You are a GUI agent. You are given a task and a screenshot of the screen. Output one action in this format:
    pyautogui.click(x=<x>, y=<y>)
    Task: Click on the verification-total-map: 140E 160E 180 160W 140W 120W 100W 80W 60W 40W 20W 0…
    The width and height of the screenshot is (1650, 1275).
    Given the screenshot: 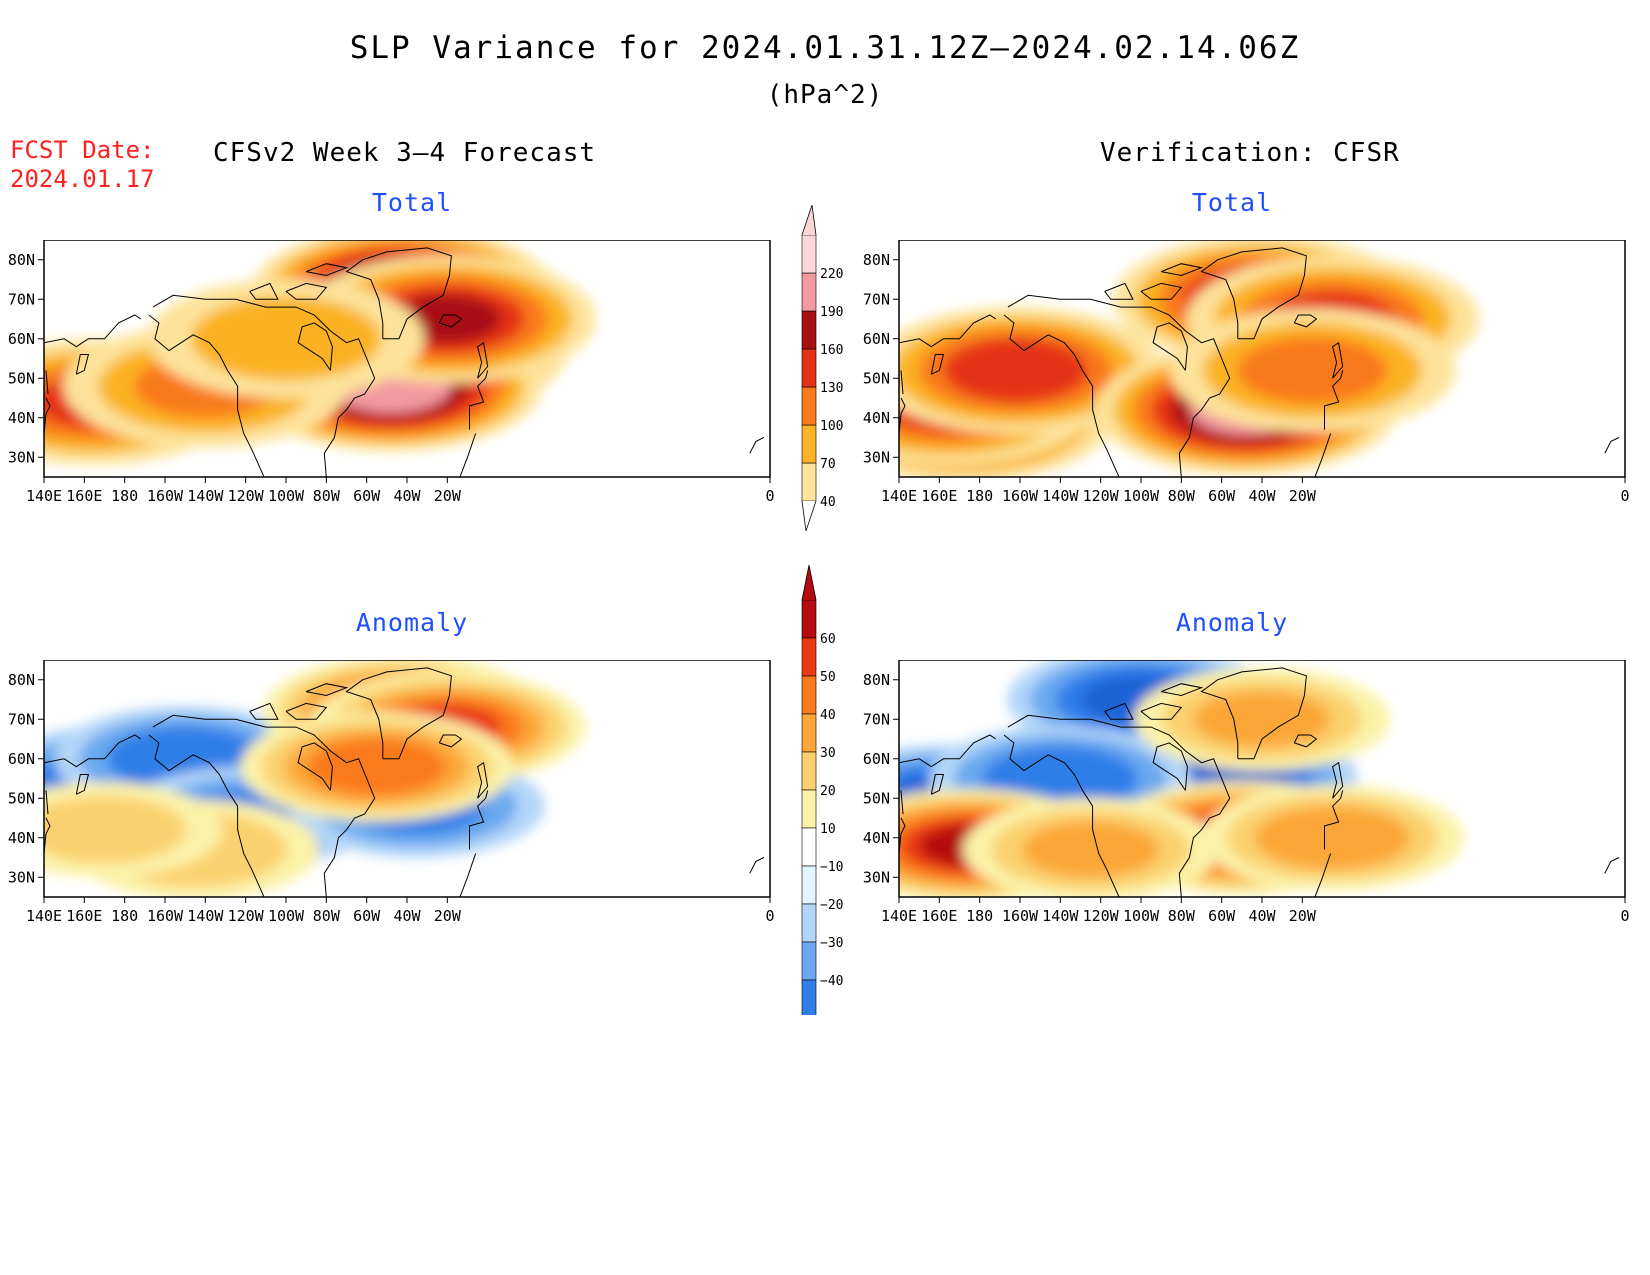 What is the action you would take?
    pyautogui.click(x=1246, y=372)
    